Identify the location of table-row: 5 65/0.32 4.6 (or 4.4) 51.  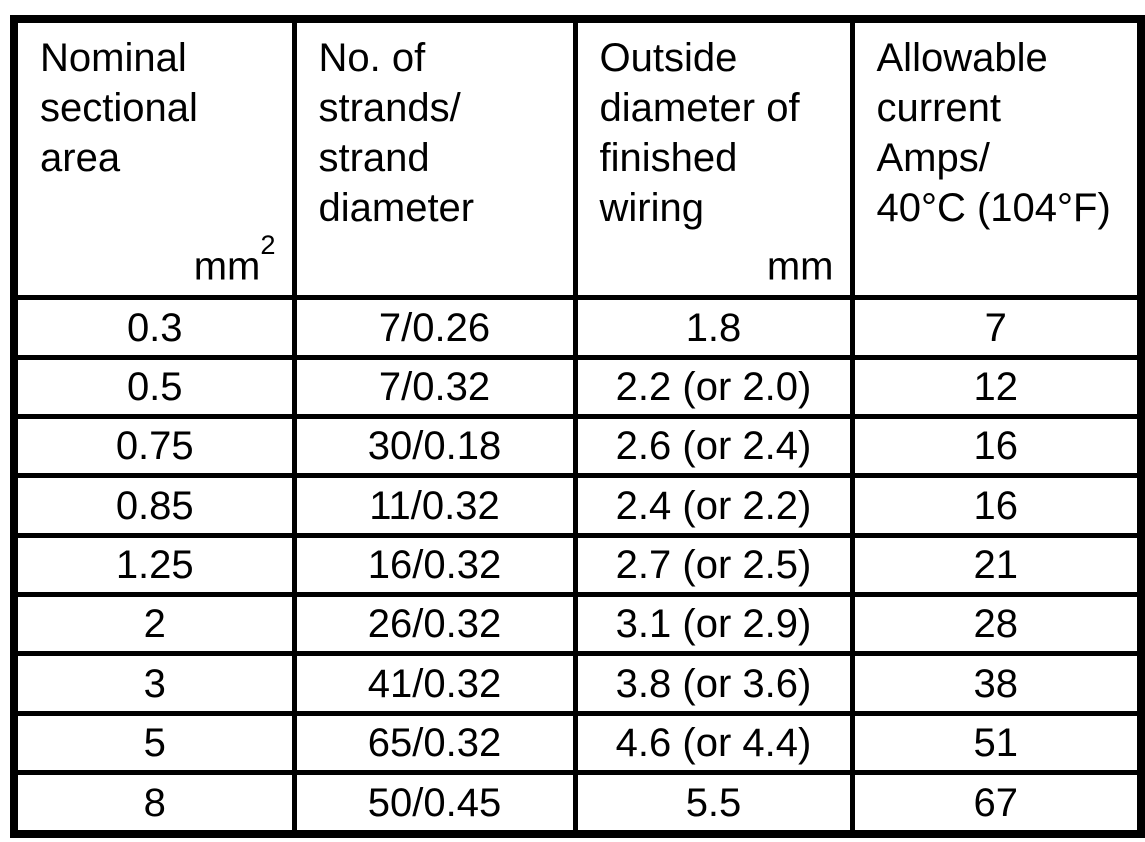
(577, 743).